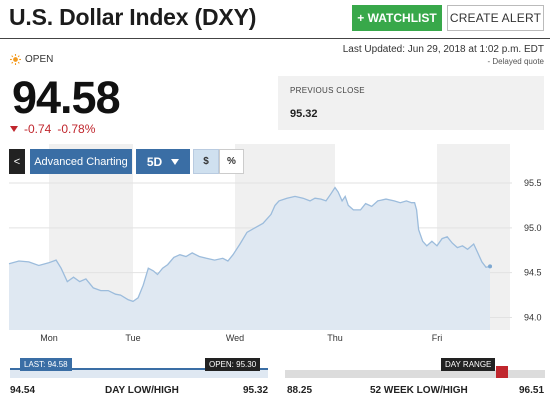 This screenshot has width=550, height=403. I want to click on page-title: U.S. Dollar Index (DXY), so click(133, 17).